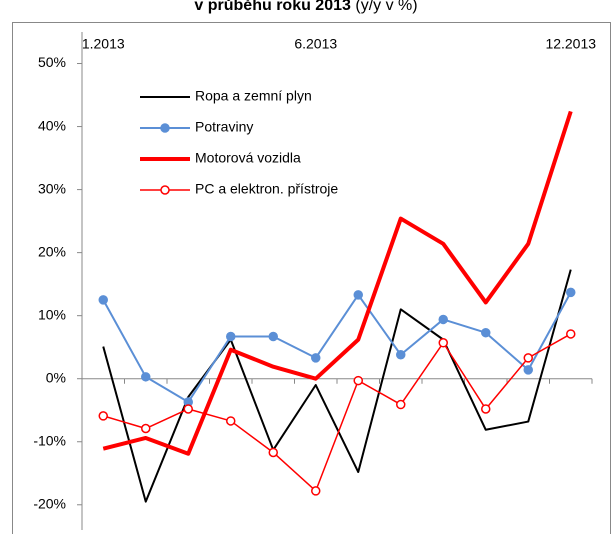  Describe the element at coordinates (52, 314) in the screenshot. I see `y-tick-label: 10%` at that location.